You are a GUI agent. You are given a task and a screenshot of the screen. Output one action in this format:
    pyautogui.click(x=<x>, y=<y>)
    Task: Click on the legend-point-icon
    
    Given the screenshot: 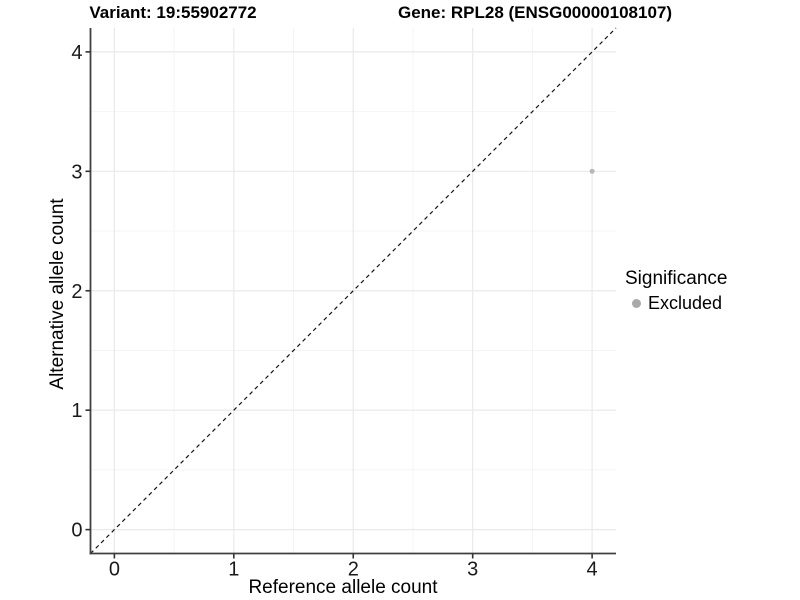 What is the action you would take?
    pyautogui.click(x=636, y=303)
    